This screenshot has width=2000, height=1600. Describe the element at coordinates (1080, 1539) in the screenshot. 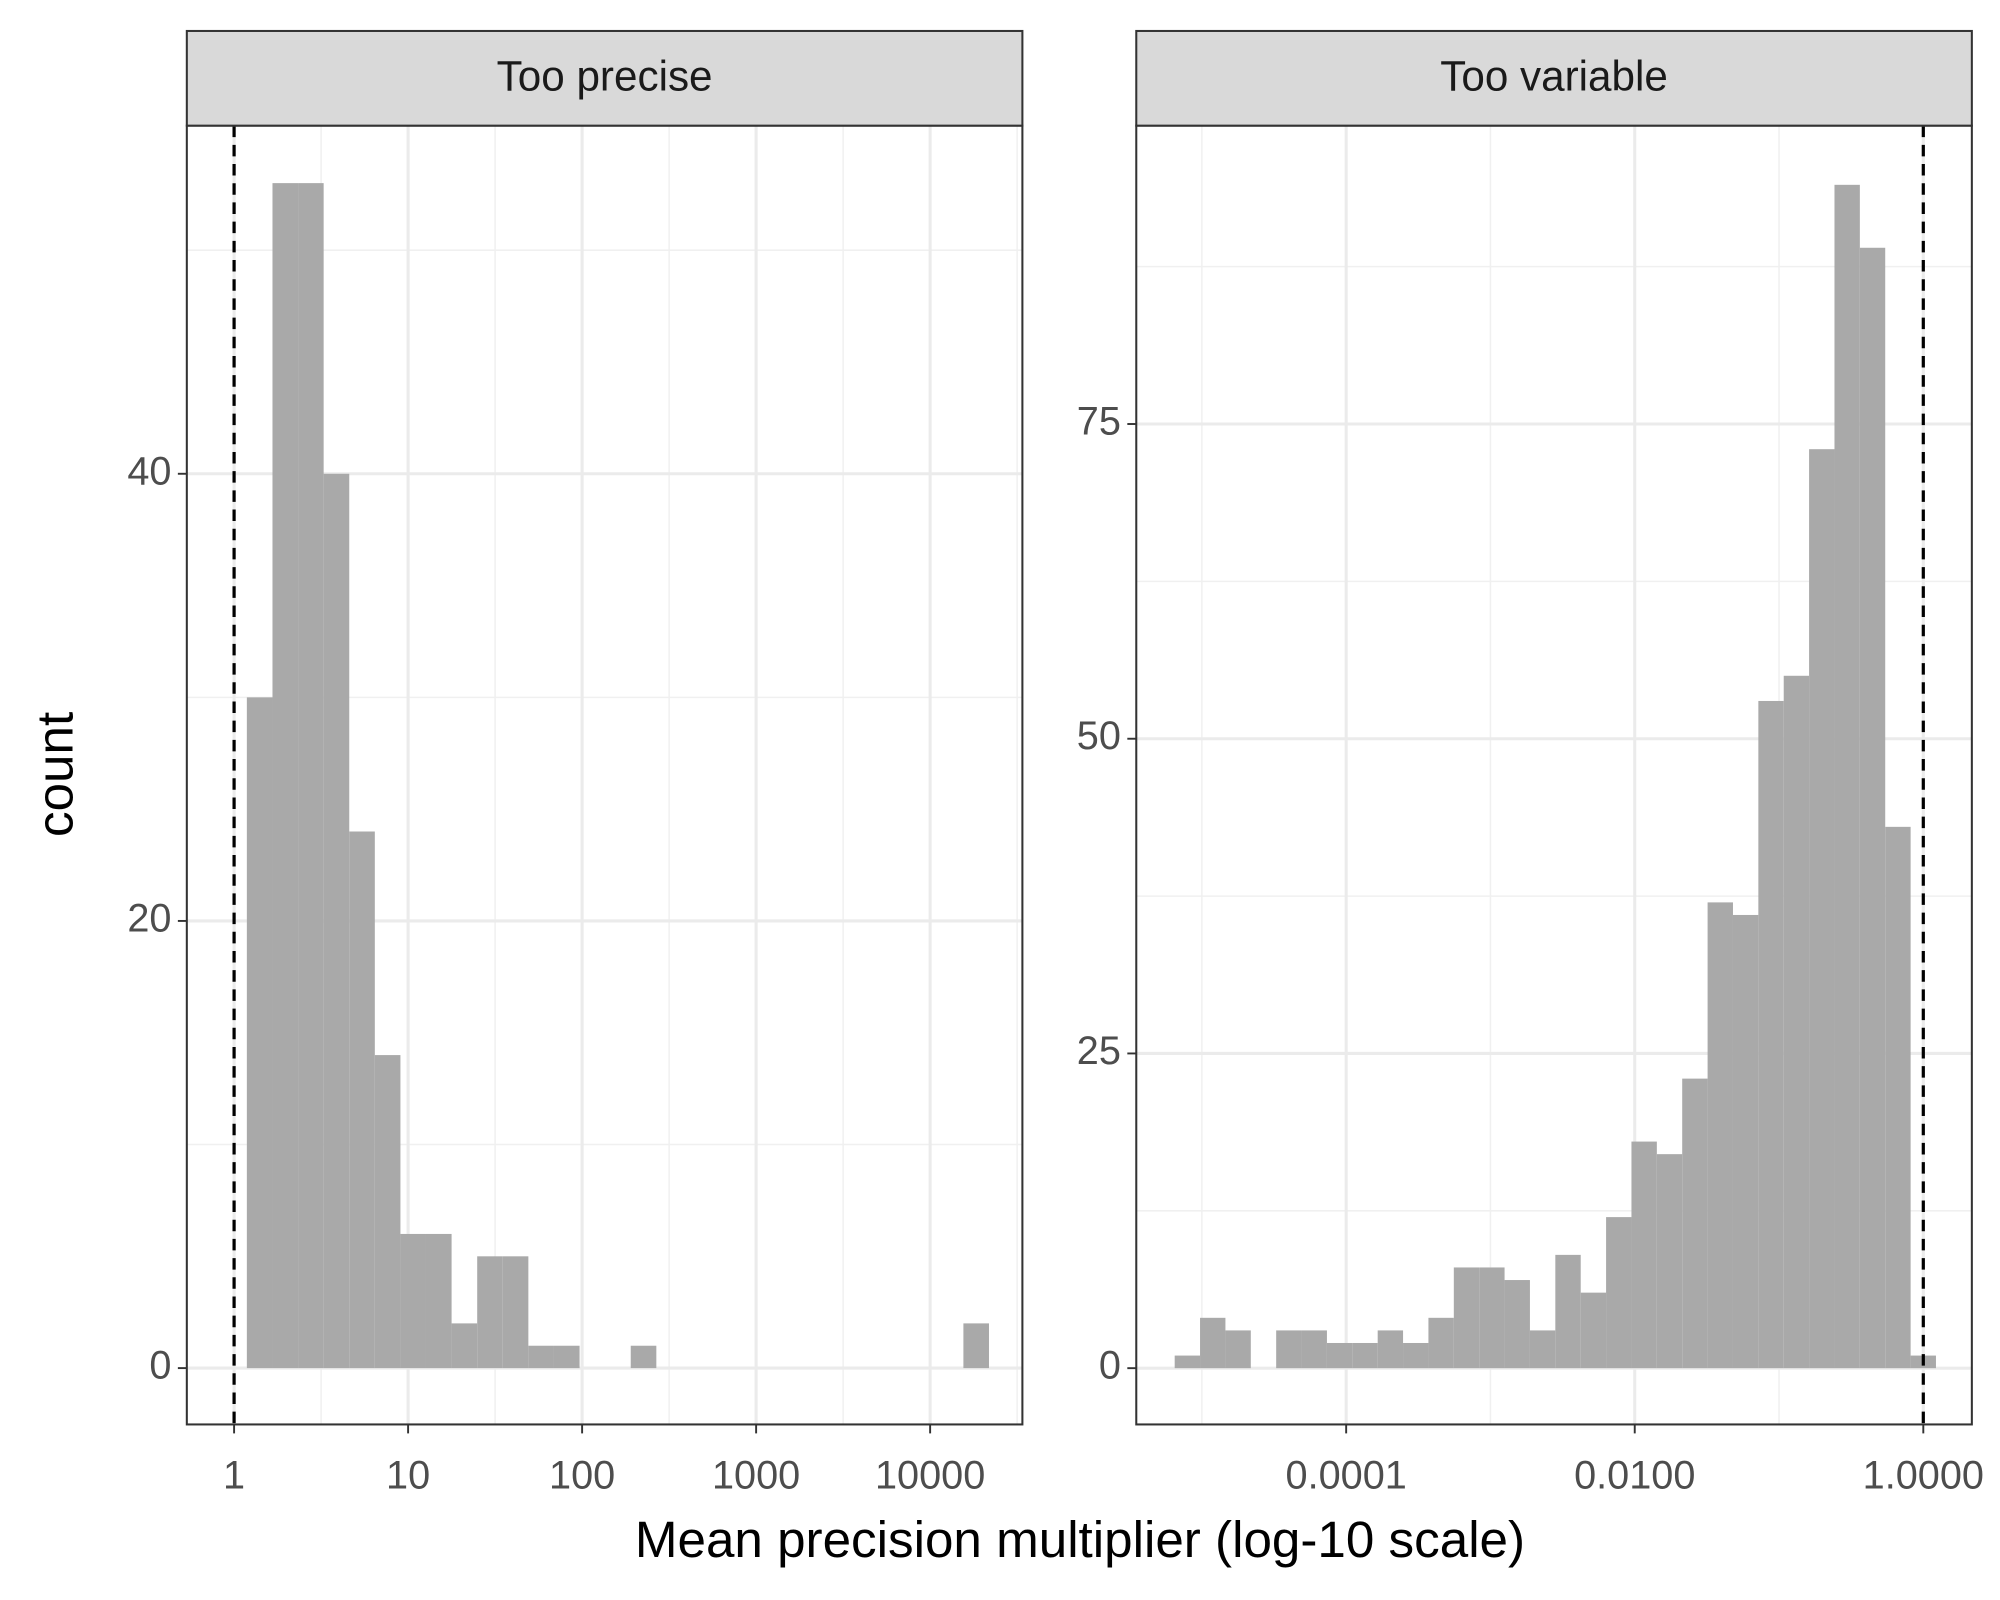

I see `x-axis-title: Mean precision multiplier (log-10 scale)` at that location.